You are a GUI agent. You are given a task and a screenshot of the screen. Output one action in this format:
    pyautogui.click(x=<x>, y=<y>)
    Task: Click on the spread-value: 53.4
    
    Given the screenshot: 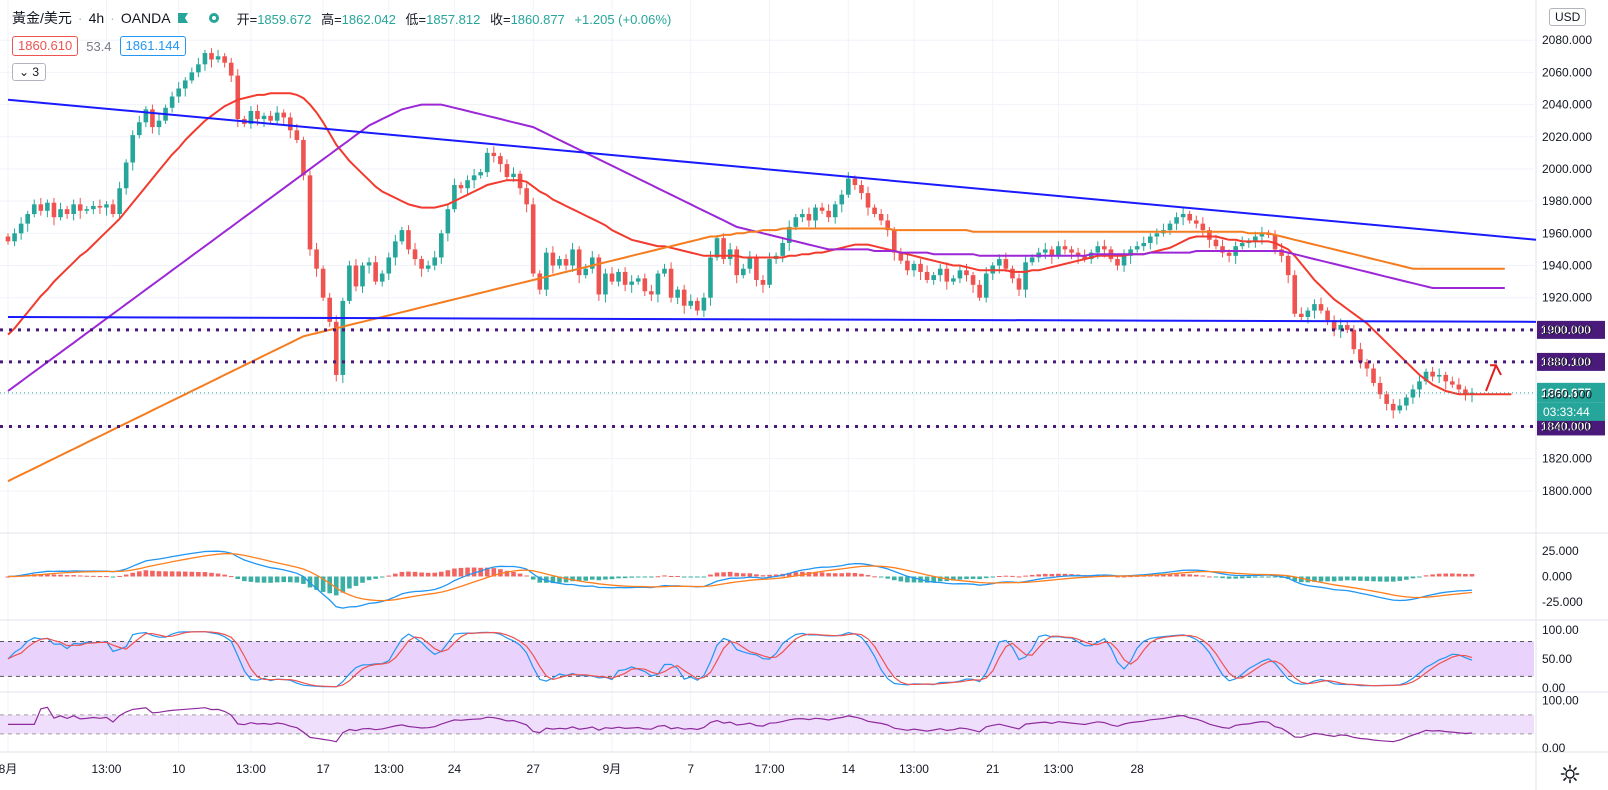 What is the action you would take?
    pyautogui.click(x=99, y=46)
    